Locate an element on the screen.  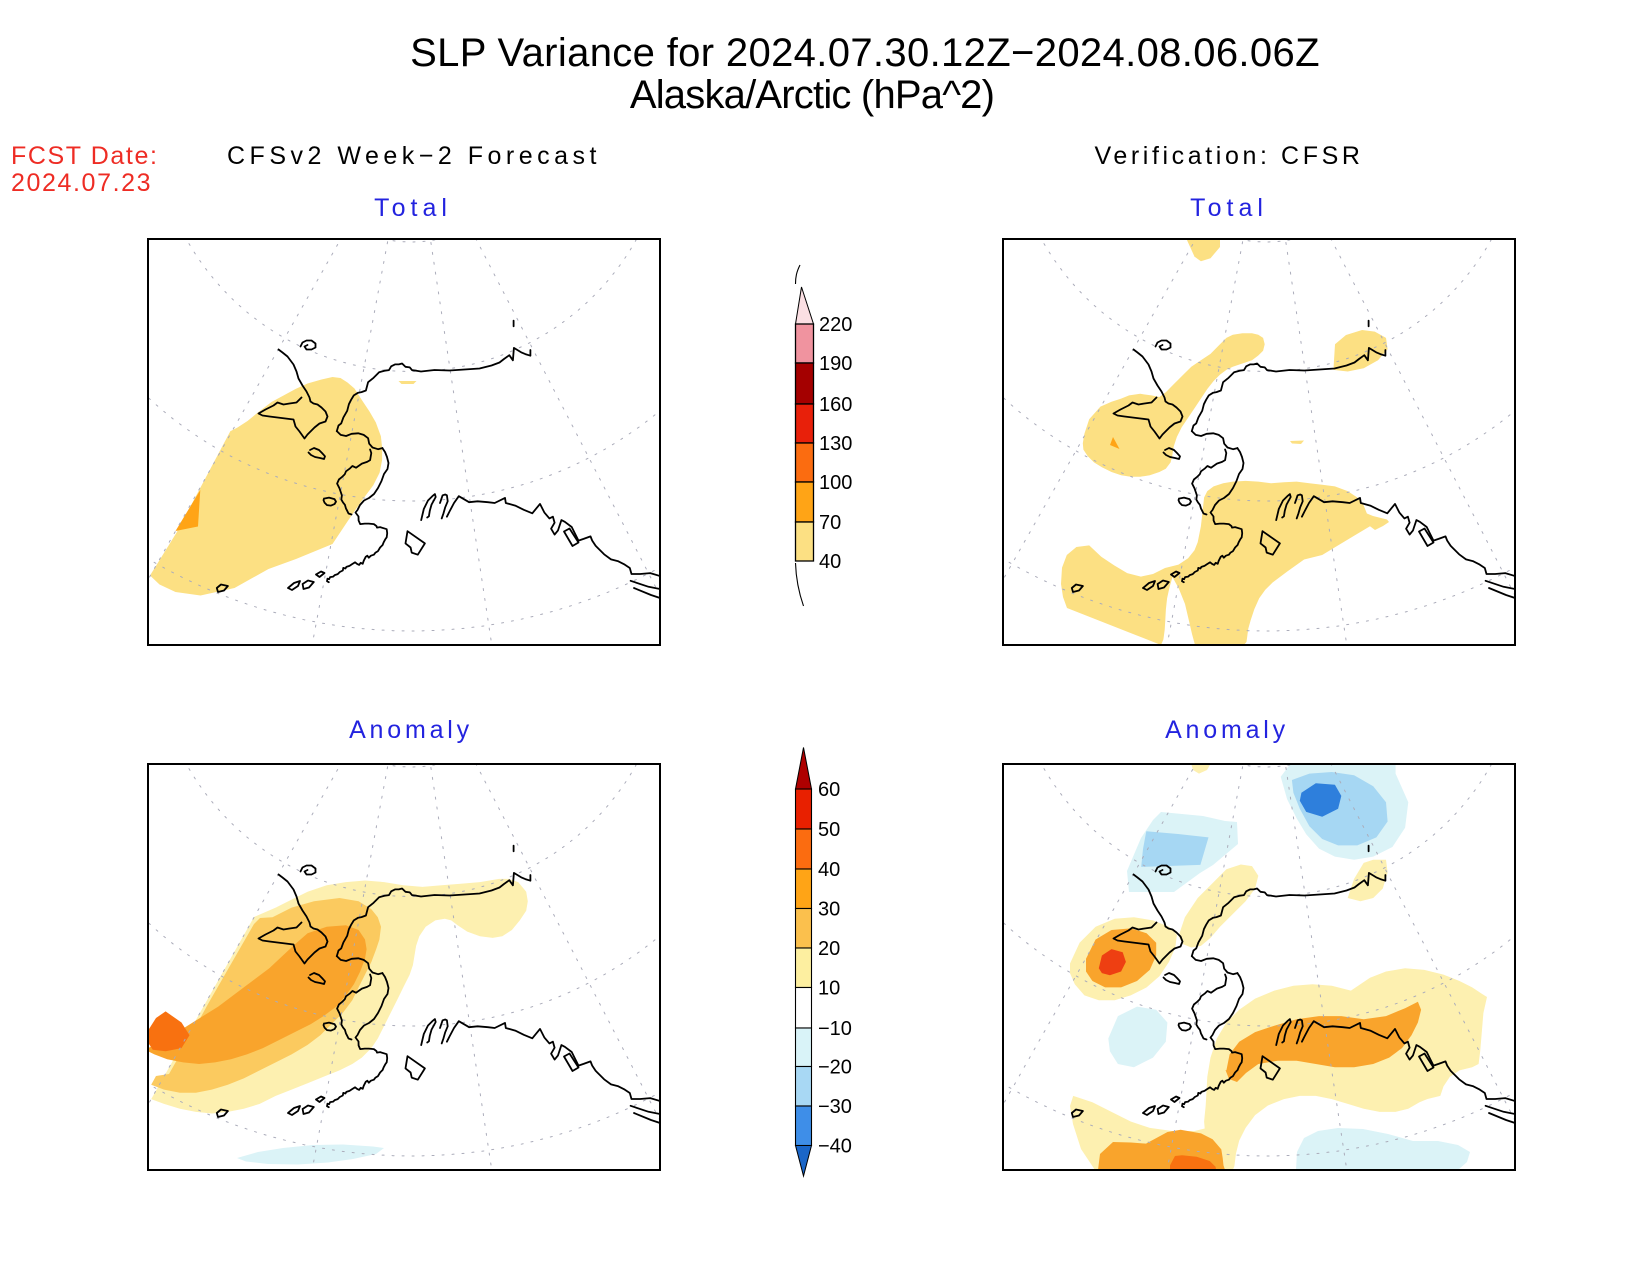
svg-text: −30 is located at coordinates (835, 1107).